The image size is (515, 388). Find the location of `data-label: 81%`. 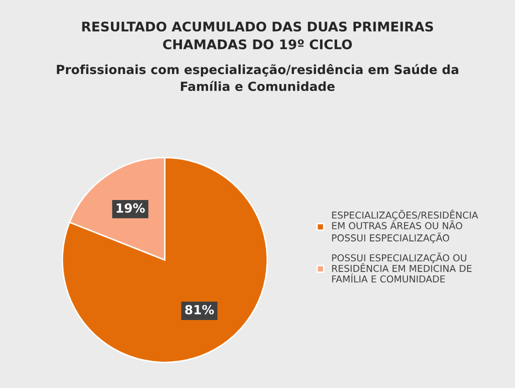

data-label: 81% is located at coordinates (199, 309).